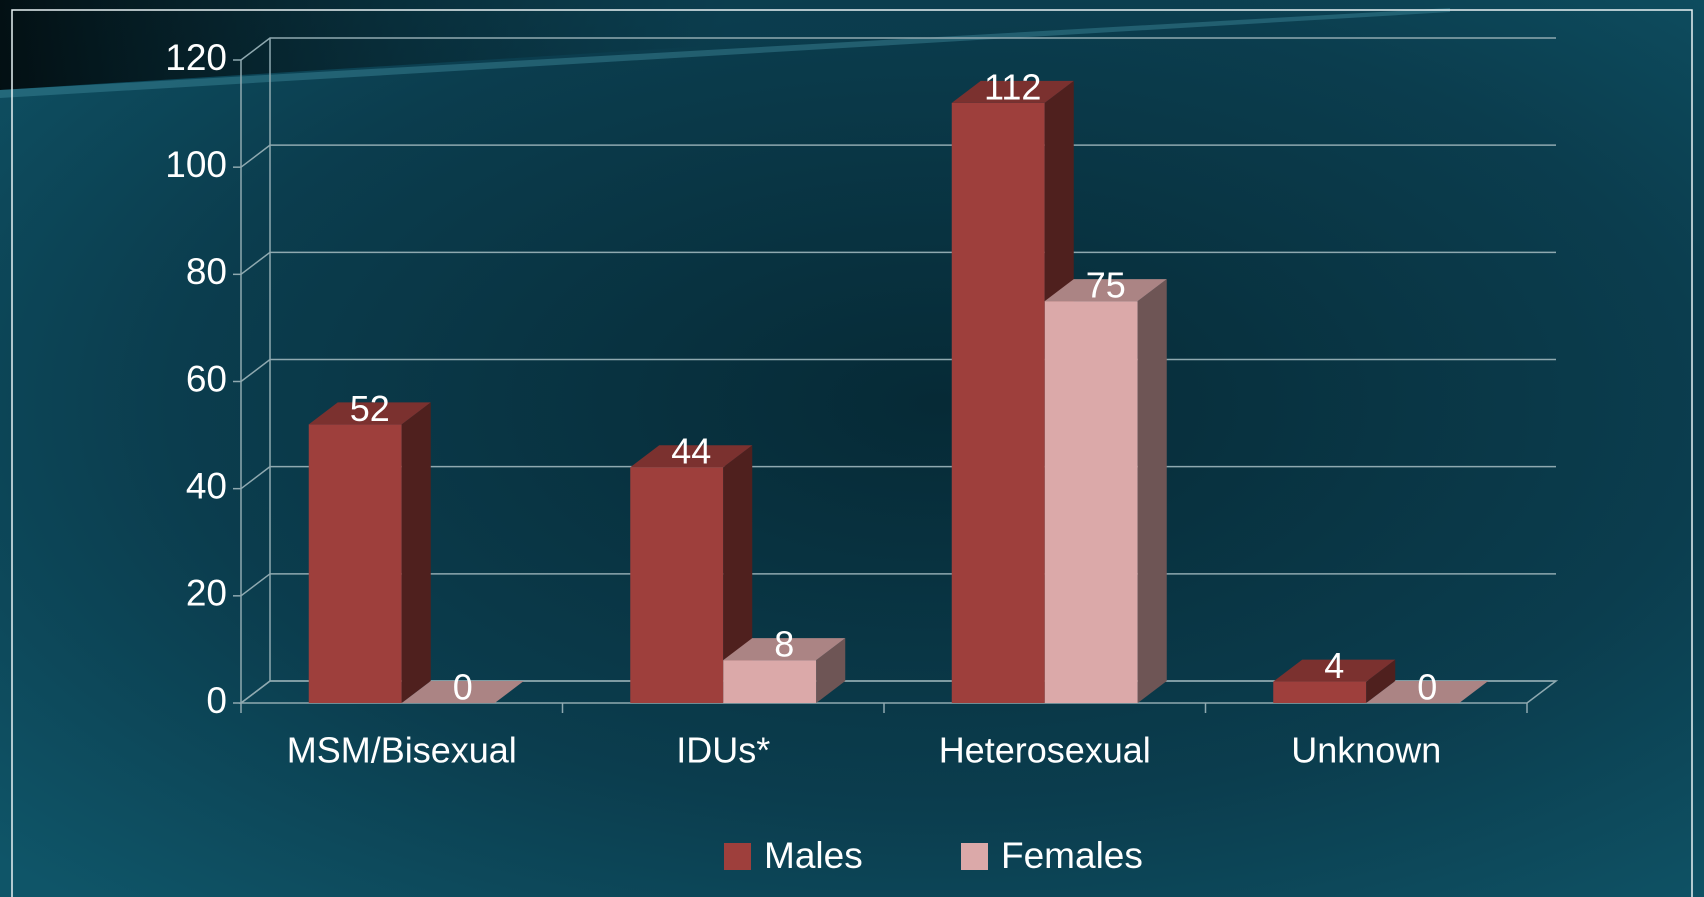 Image resolution: width=1704 pixels, height=897 pixels. Describe the element at coordinates (370, 408) in the screenshot. I see `data-label: 52` at that location.